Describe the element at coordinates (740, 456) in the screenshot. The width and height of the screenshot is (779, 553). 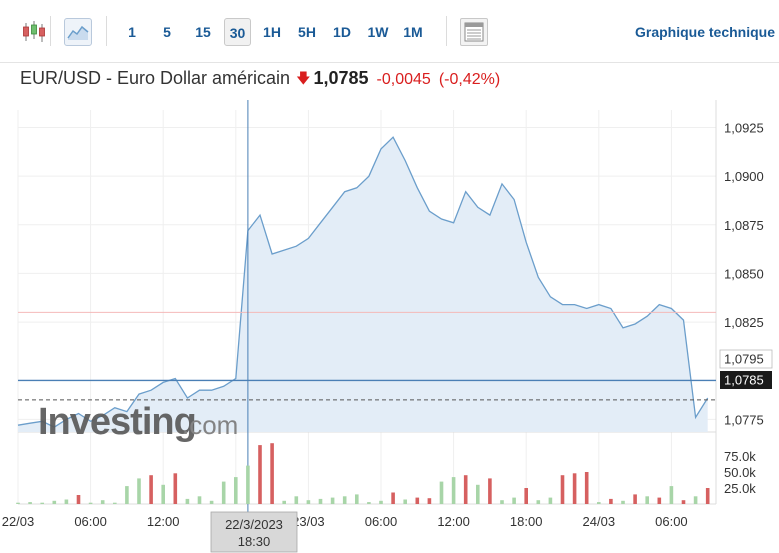
I see `volume-tick-label: 75.0k` at that location.